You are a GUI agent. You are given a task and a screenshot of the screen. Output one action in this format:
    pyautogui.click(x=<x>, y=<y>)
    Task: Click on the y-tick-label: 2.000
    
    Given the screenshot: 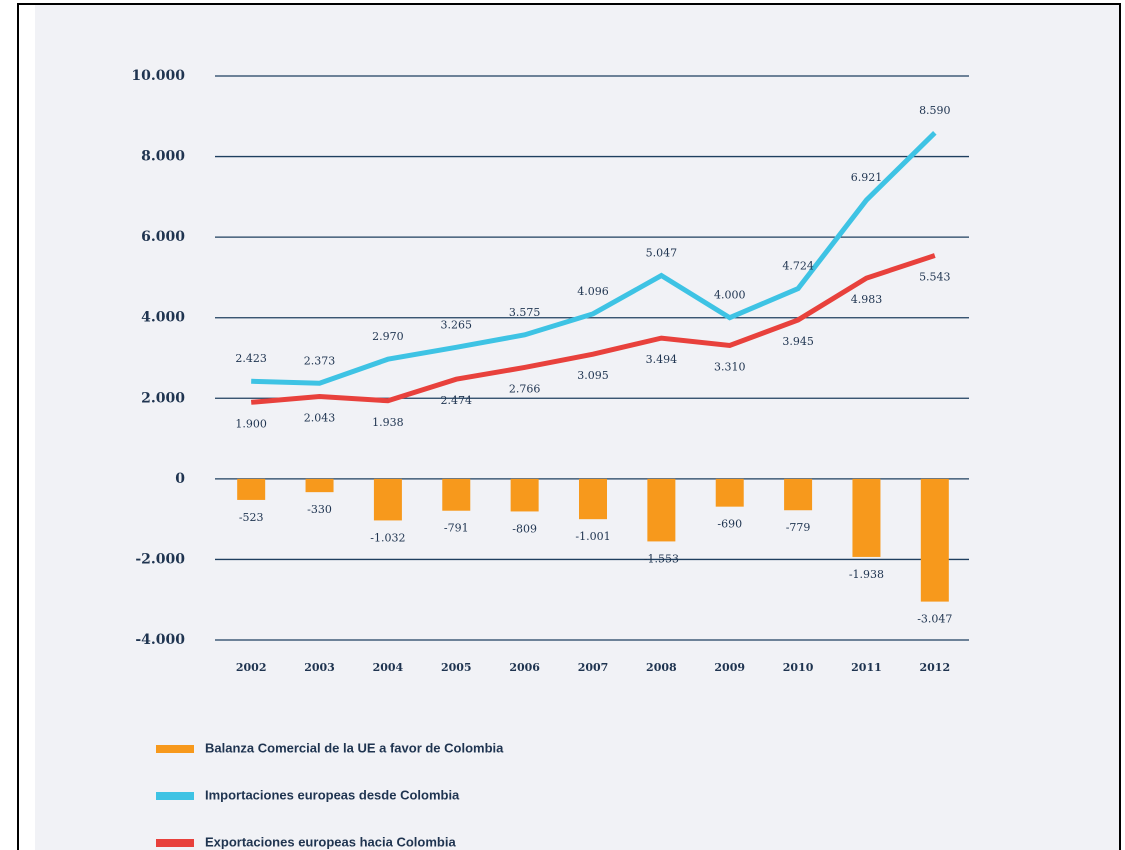 What is the action you would take?
    pyautogui.click(x=163, y=398)
    